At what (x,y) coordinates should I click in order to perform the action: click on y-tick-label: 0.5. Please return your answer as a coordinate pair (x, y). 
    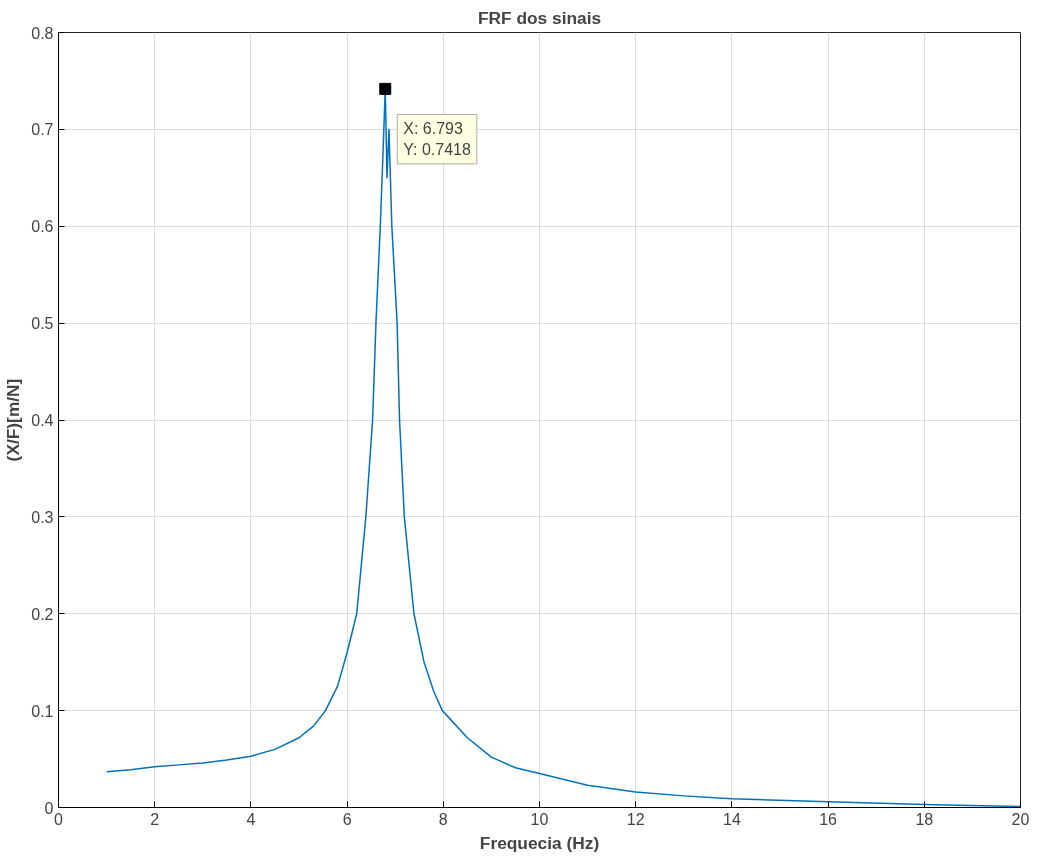
    Looking at the image, I should click on (42, 324).